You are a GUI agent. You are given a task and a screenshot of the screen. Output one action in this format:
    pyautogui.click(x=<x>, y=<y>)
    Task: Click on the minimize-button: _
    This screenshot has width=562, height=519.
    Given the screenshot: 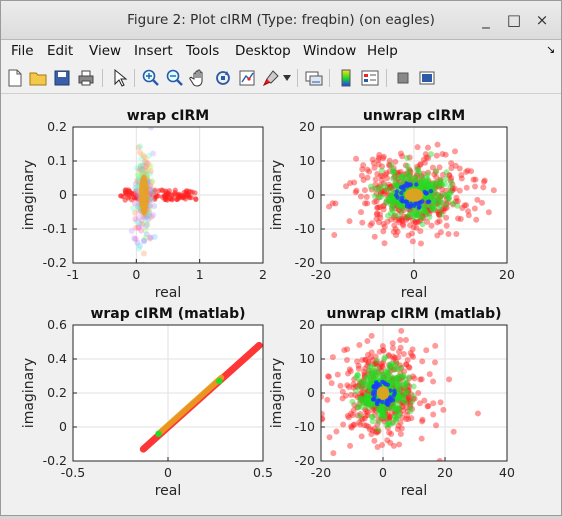 What is the action you would take?
    pyautogui.click(x=486, y=20)
    